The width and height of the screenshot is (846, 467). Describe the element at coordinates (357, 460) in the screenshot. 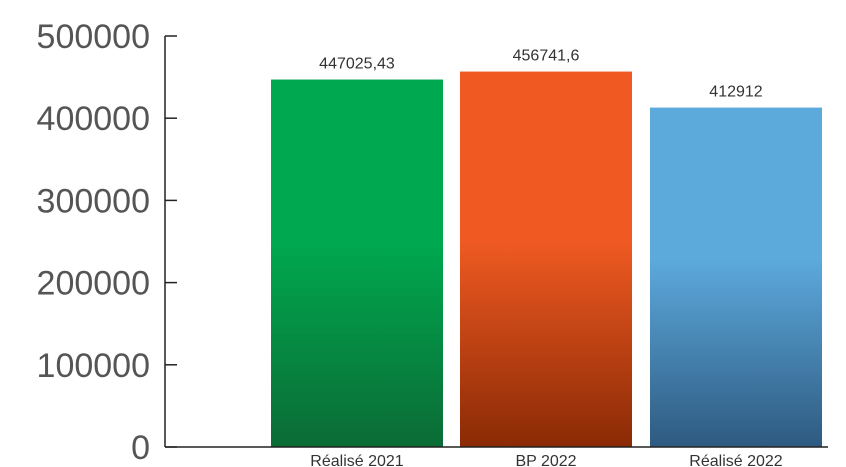

I see `x-tick-label-0: Réalisé 2021` at that location.